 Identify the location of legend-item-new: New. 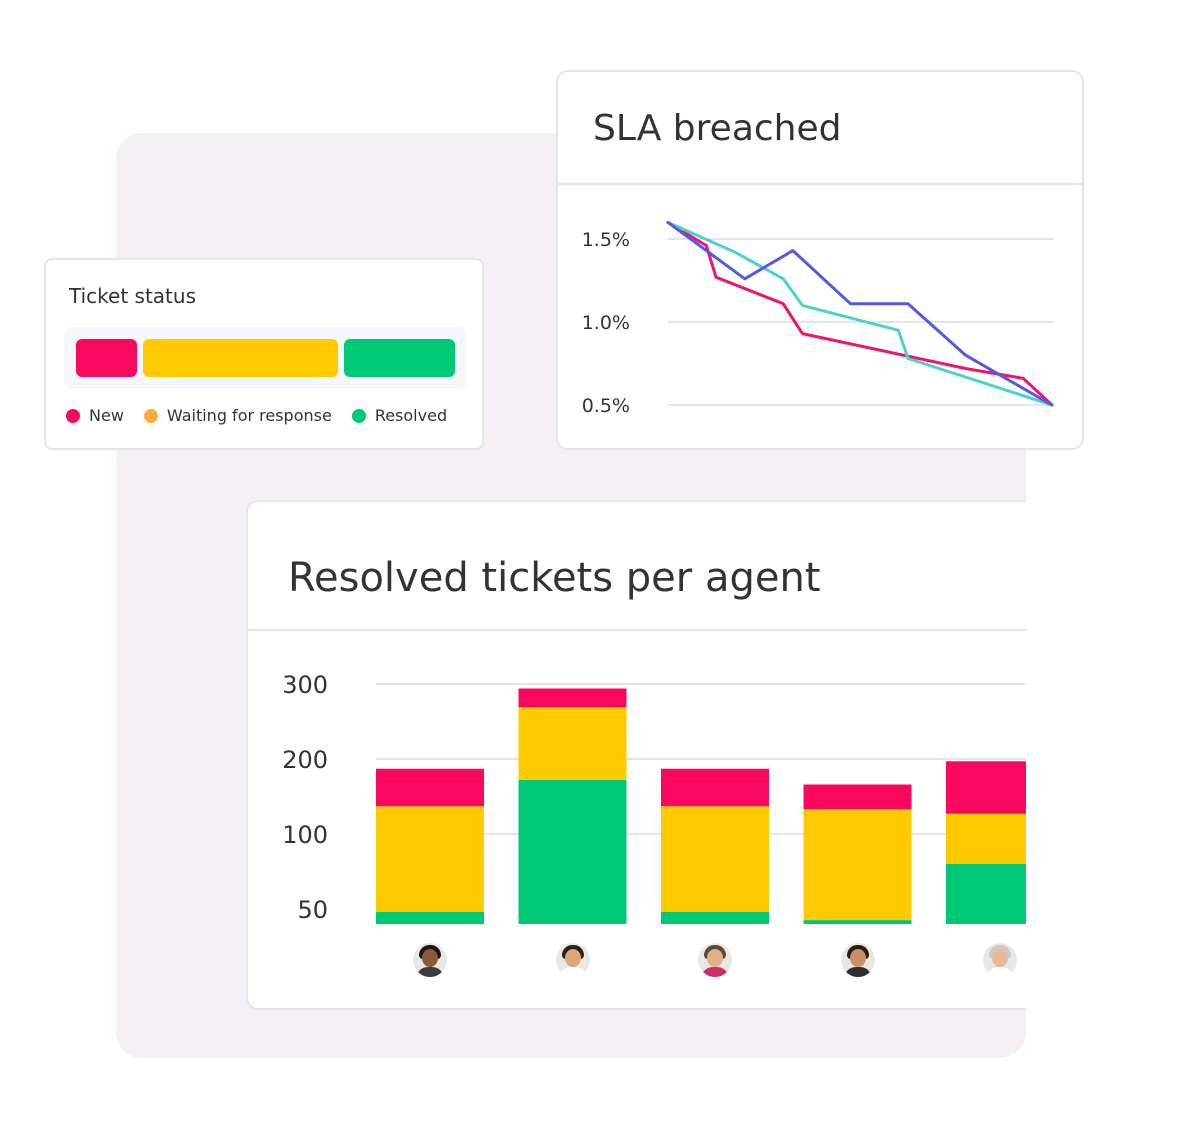
(95, 415).